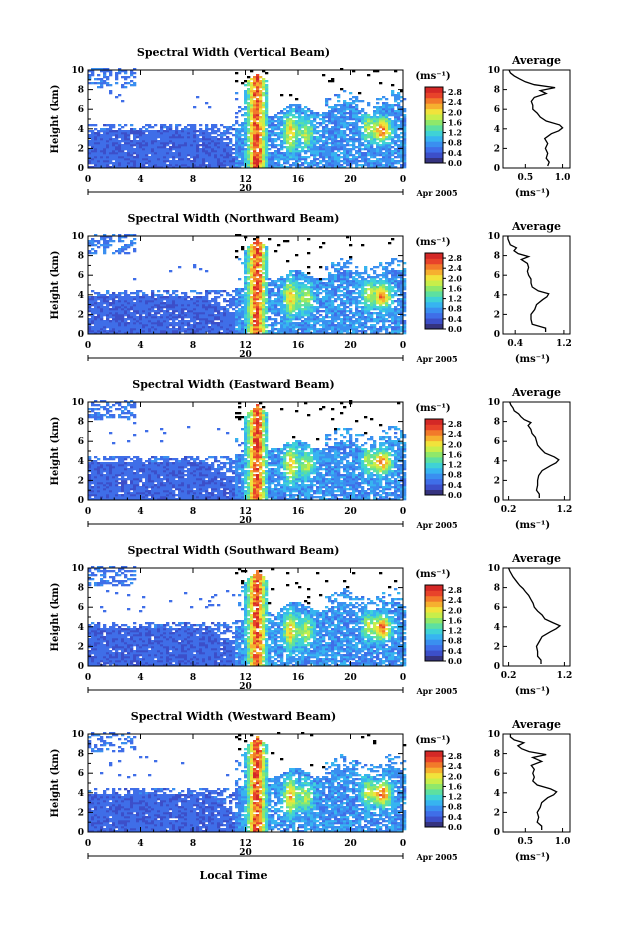  Describe the element at coordinates (497, 608) in the screenshot. I see `average-y-tick-label: 6` at that location.